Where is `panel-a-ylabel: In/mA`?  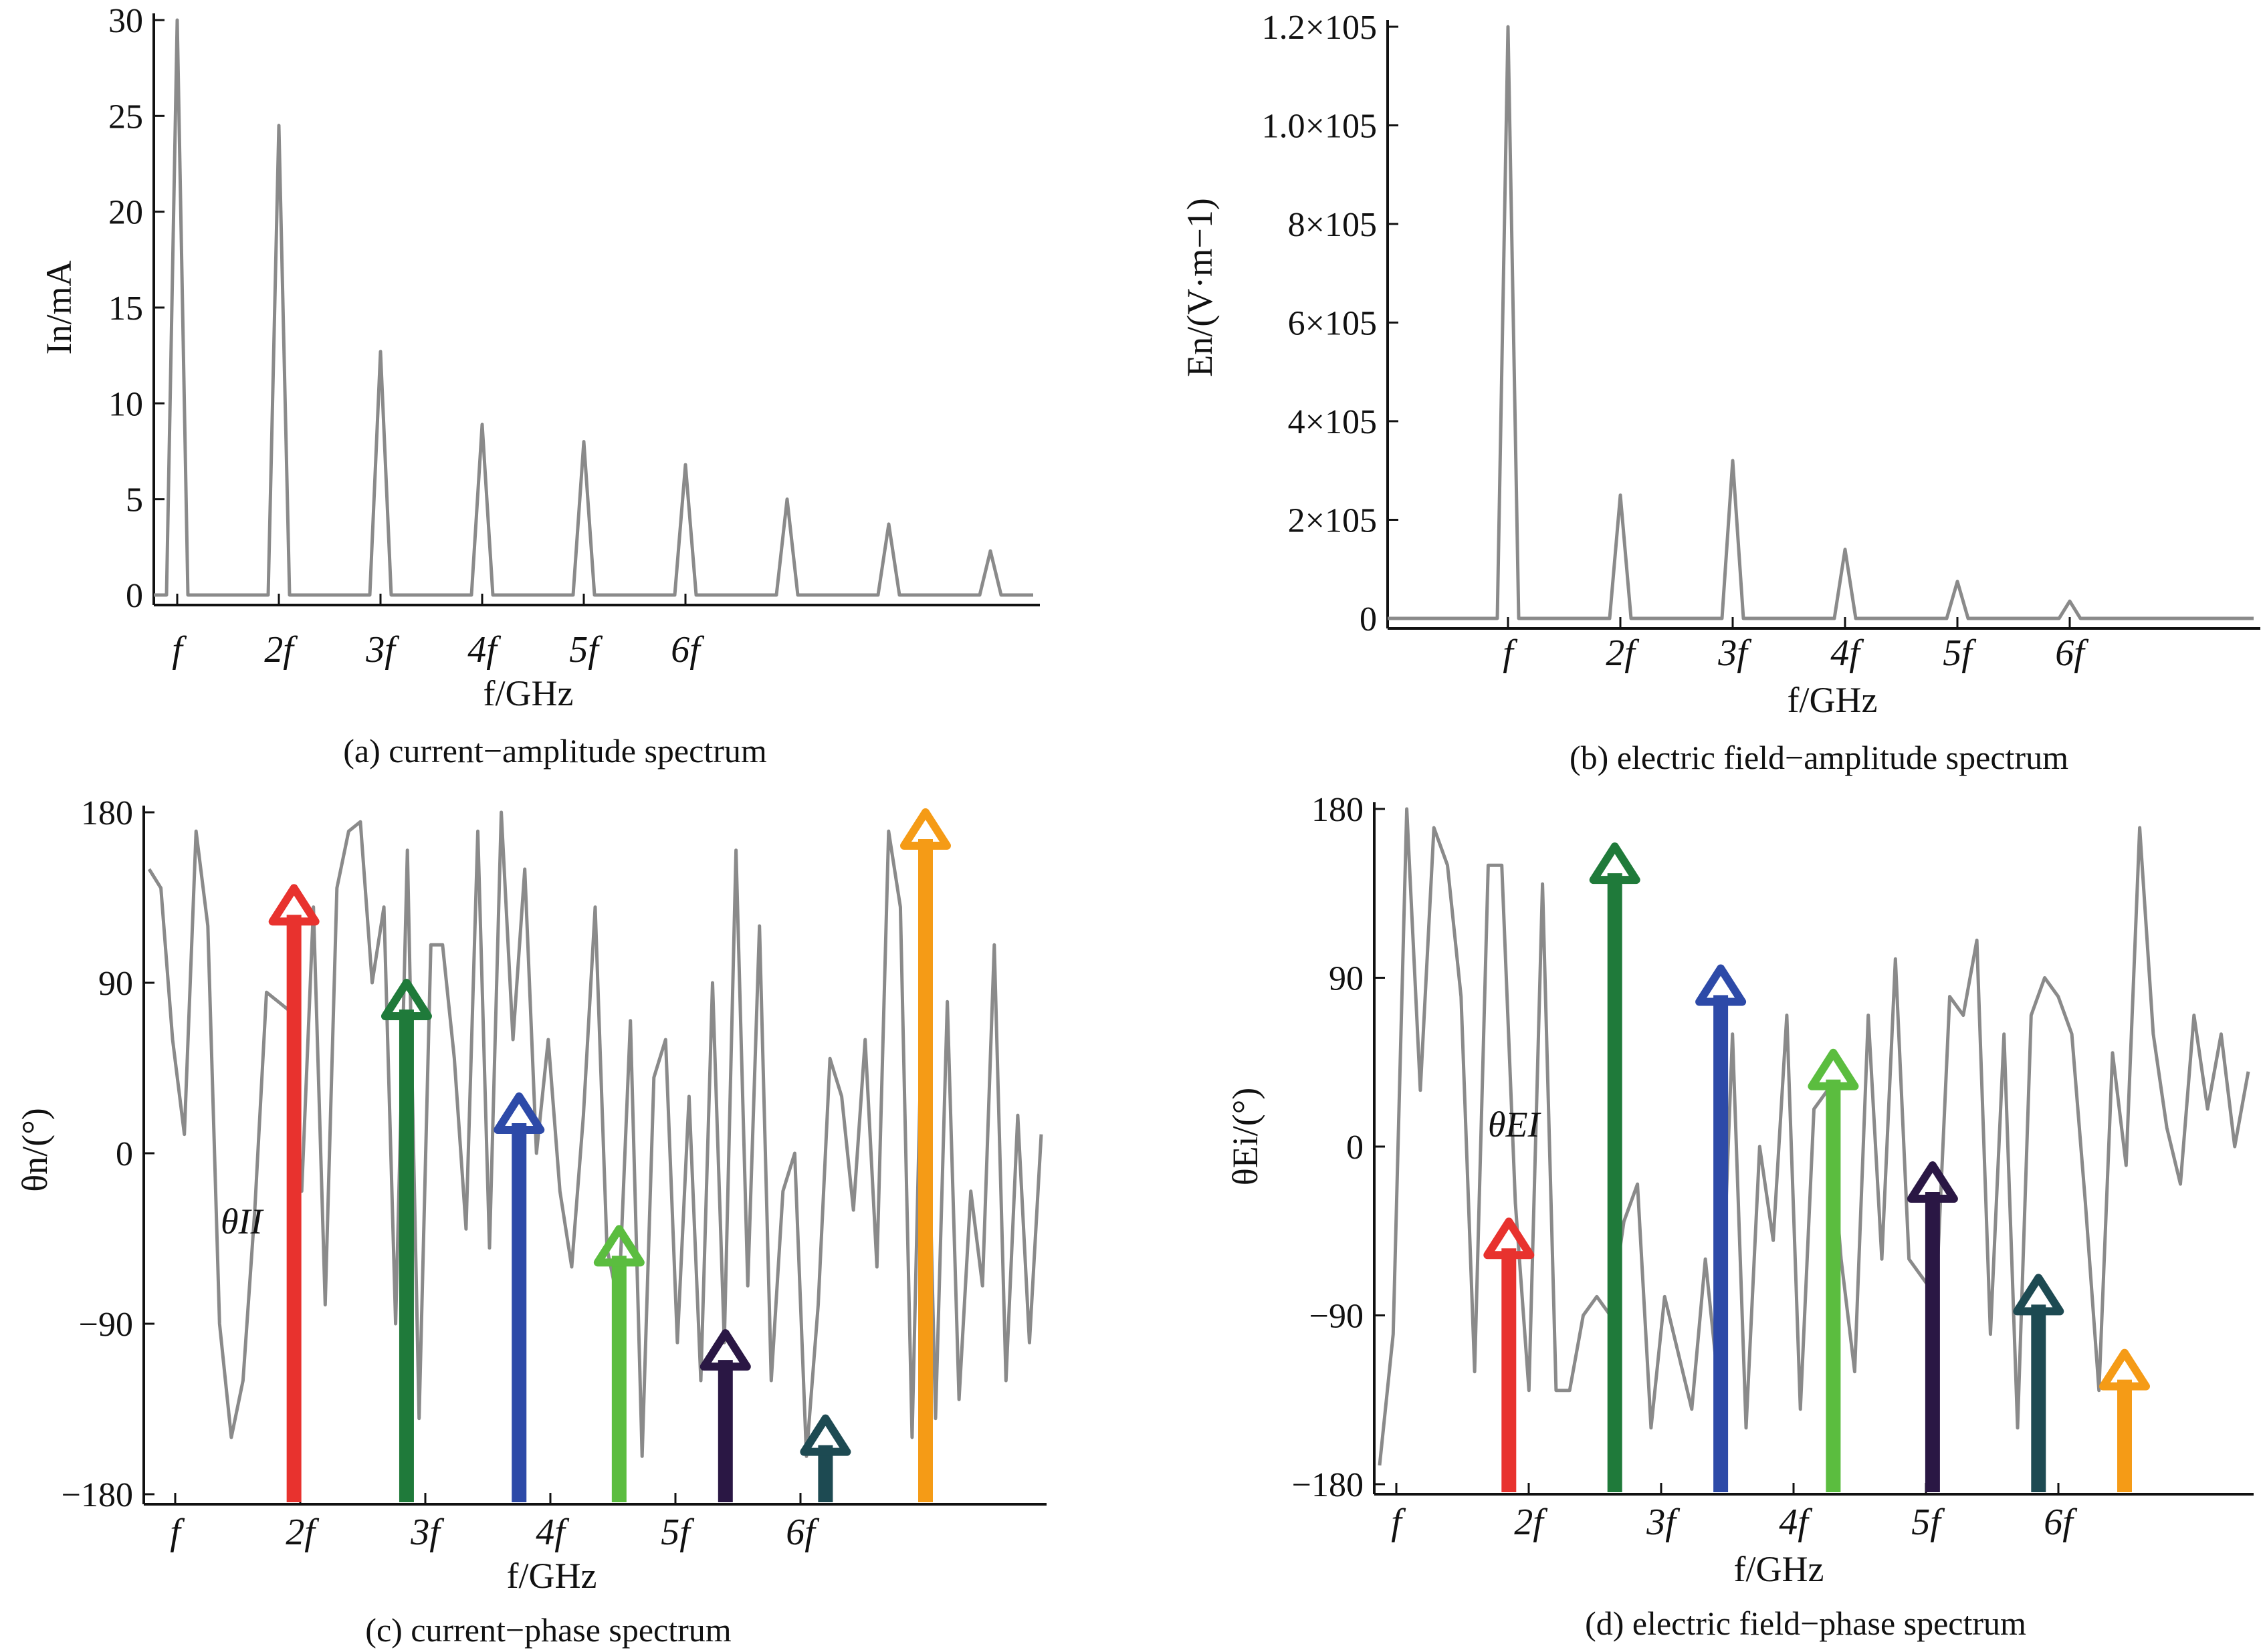 panel-a-ylabel: In/mA is located at coordinates (59, 308).